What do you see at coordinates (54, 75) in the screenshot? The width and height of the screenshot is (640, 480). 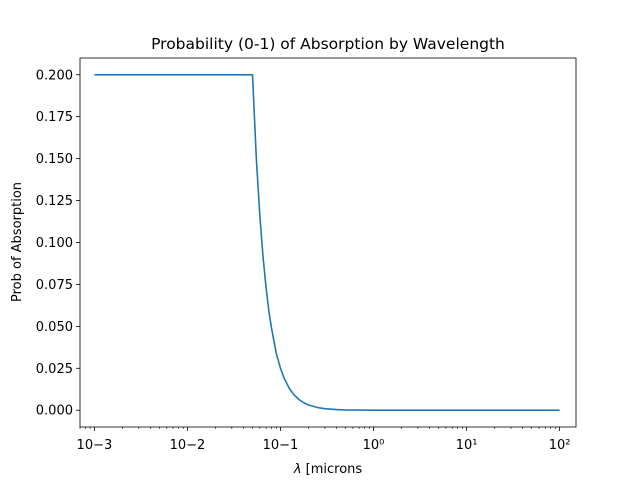 I see `y-tick-label: 0.200` at bounding box center [54, 75].